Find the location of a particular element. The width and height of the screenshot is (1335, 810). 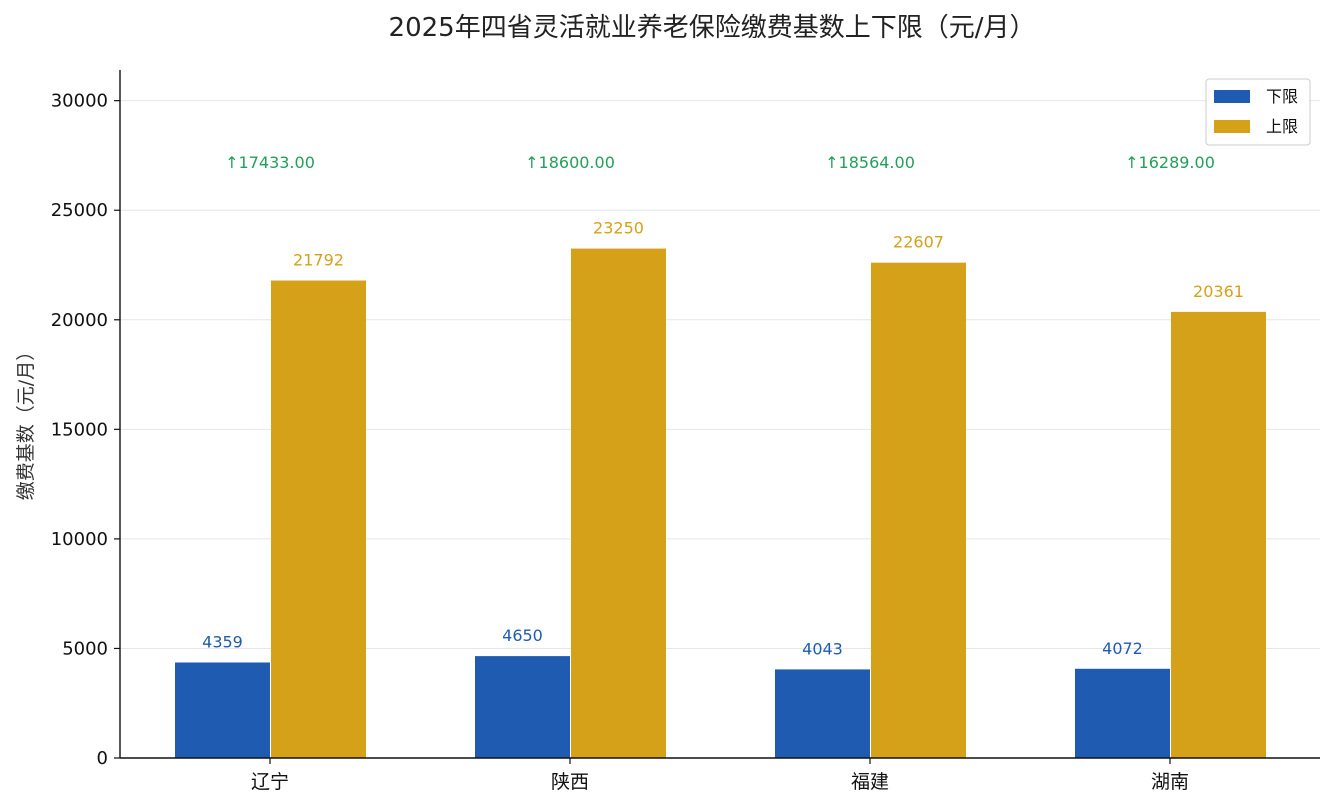

difference-label: ↑17433.00 is located at coordinates (270, 162).